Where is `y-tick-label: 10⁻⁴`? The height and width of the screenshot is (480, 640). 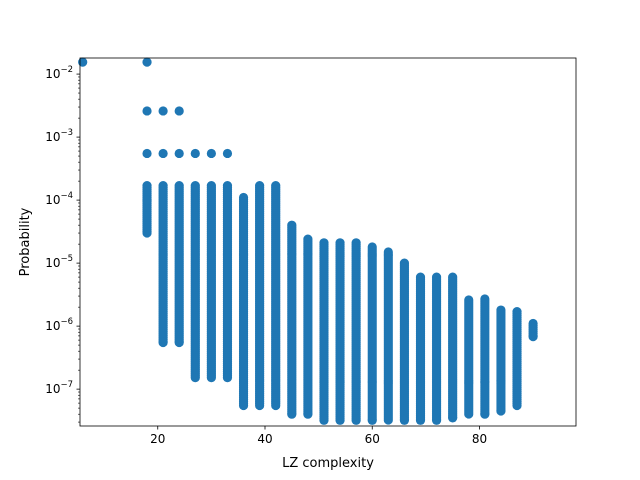
y-tick-label: 10⁻⁴ is located at coordinates (59, 199).